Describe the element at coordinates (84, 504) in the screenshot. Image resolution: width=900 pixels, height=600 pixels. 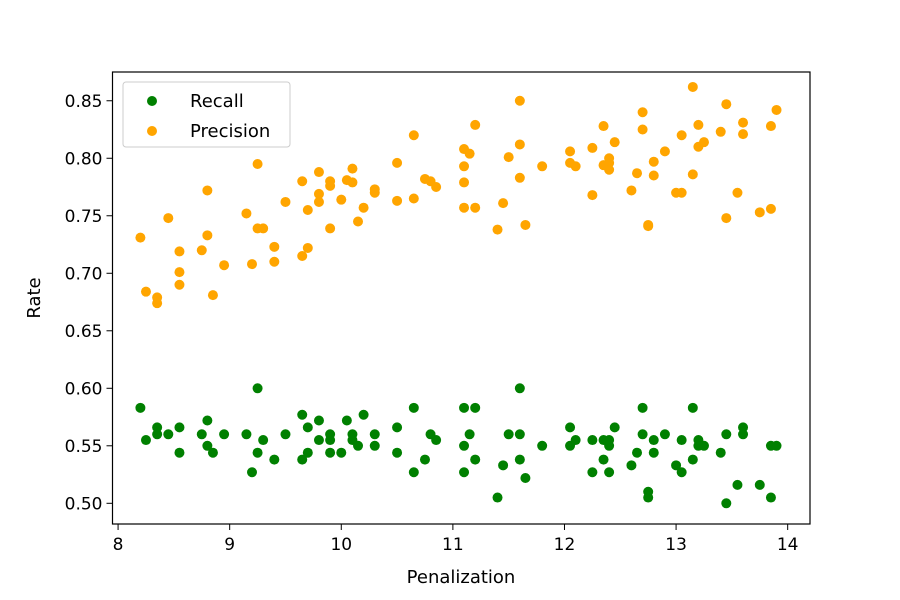
I see `y-tick-label: 0.50` at that location.